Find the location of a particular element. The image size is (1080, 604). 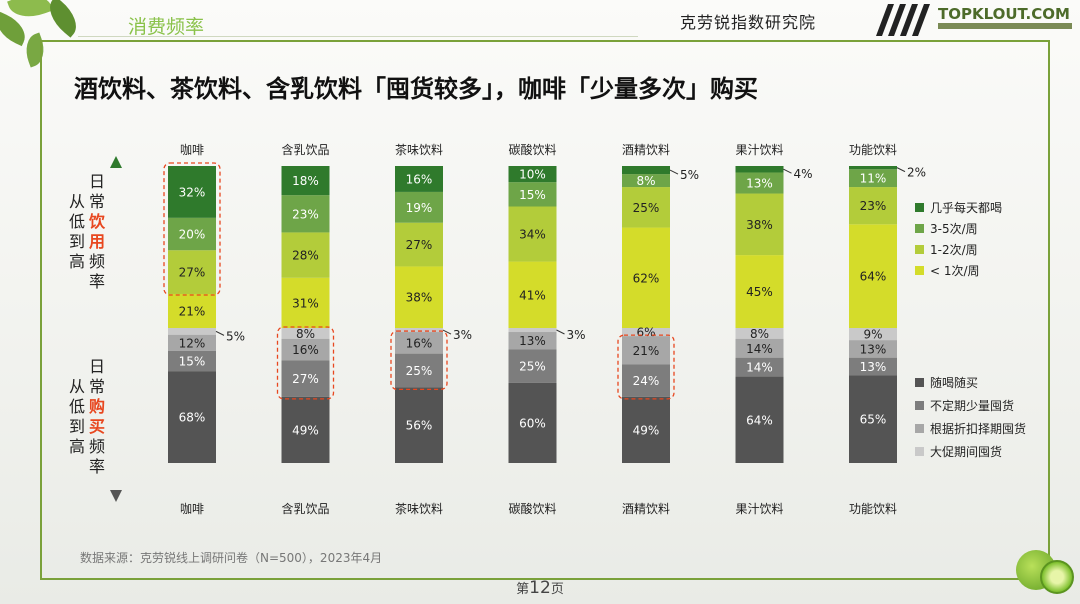

data-label: 23% is located at coordinates (305, 214).